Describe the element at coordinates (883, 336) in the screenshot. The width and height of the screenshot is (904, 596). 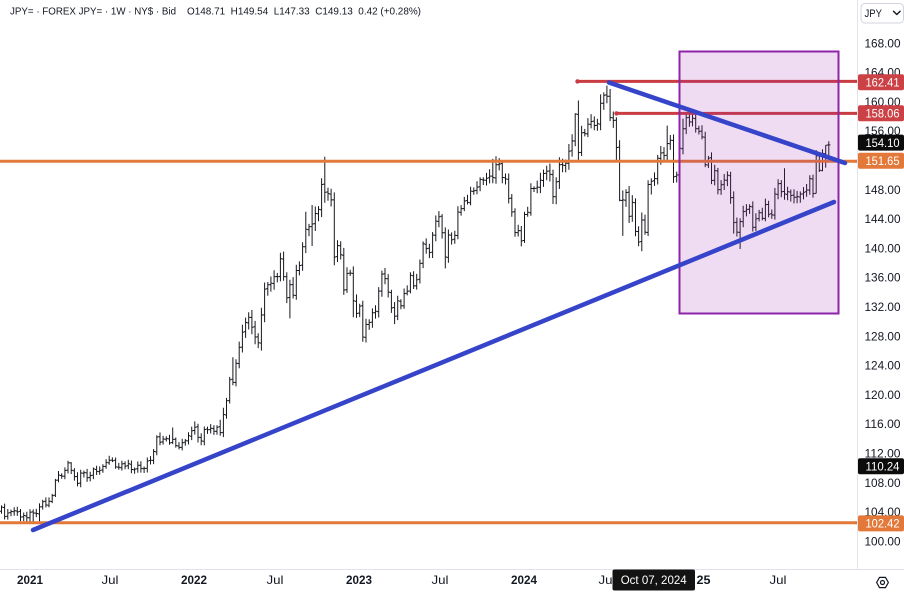
I see `svg-text: 128.00` at that location.